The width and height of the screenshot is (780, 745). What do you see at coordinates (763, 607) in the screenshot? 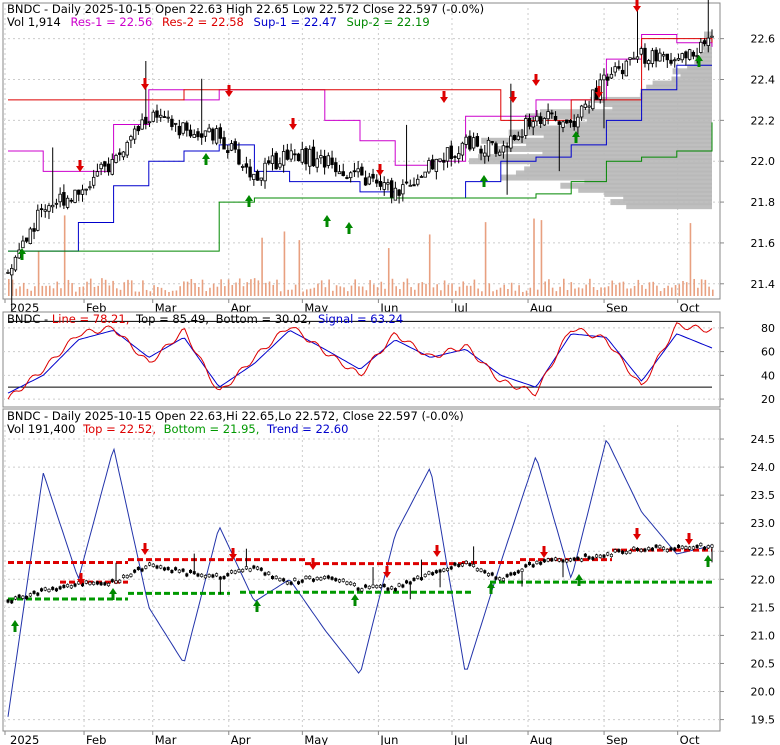
I see `y-tick-label: 21.5` at bounding box center [763, 607].